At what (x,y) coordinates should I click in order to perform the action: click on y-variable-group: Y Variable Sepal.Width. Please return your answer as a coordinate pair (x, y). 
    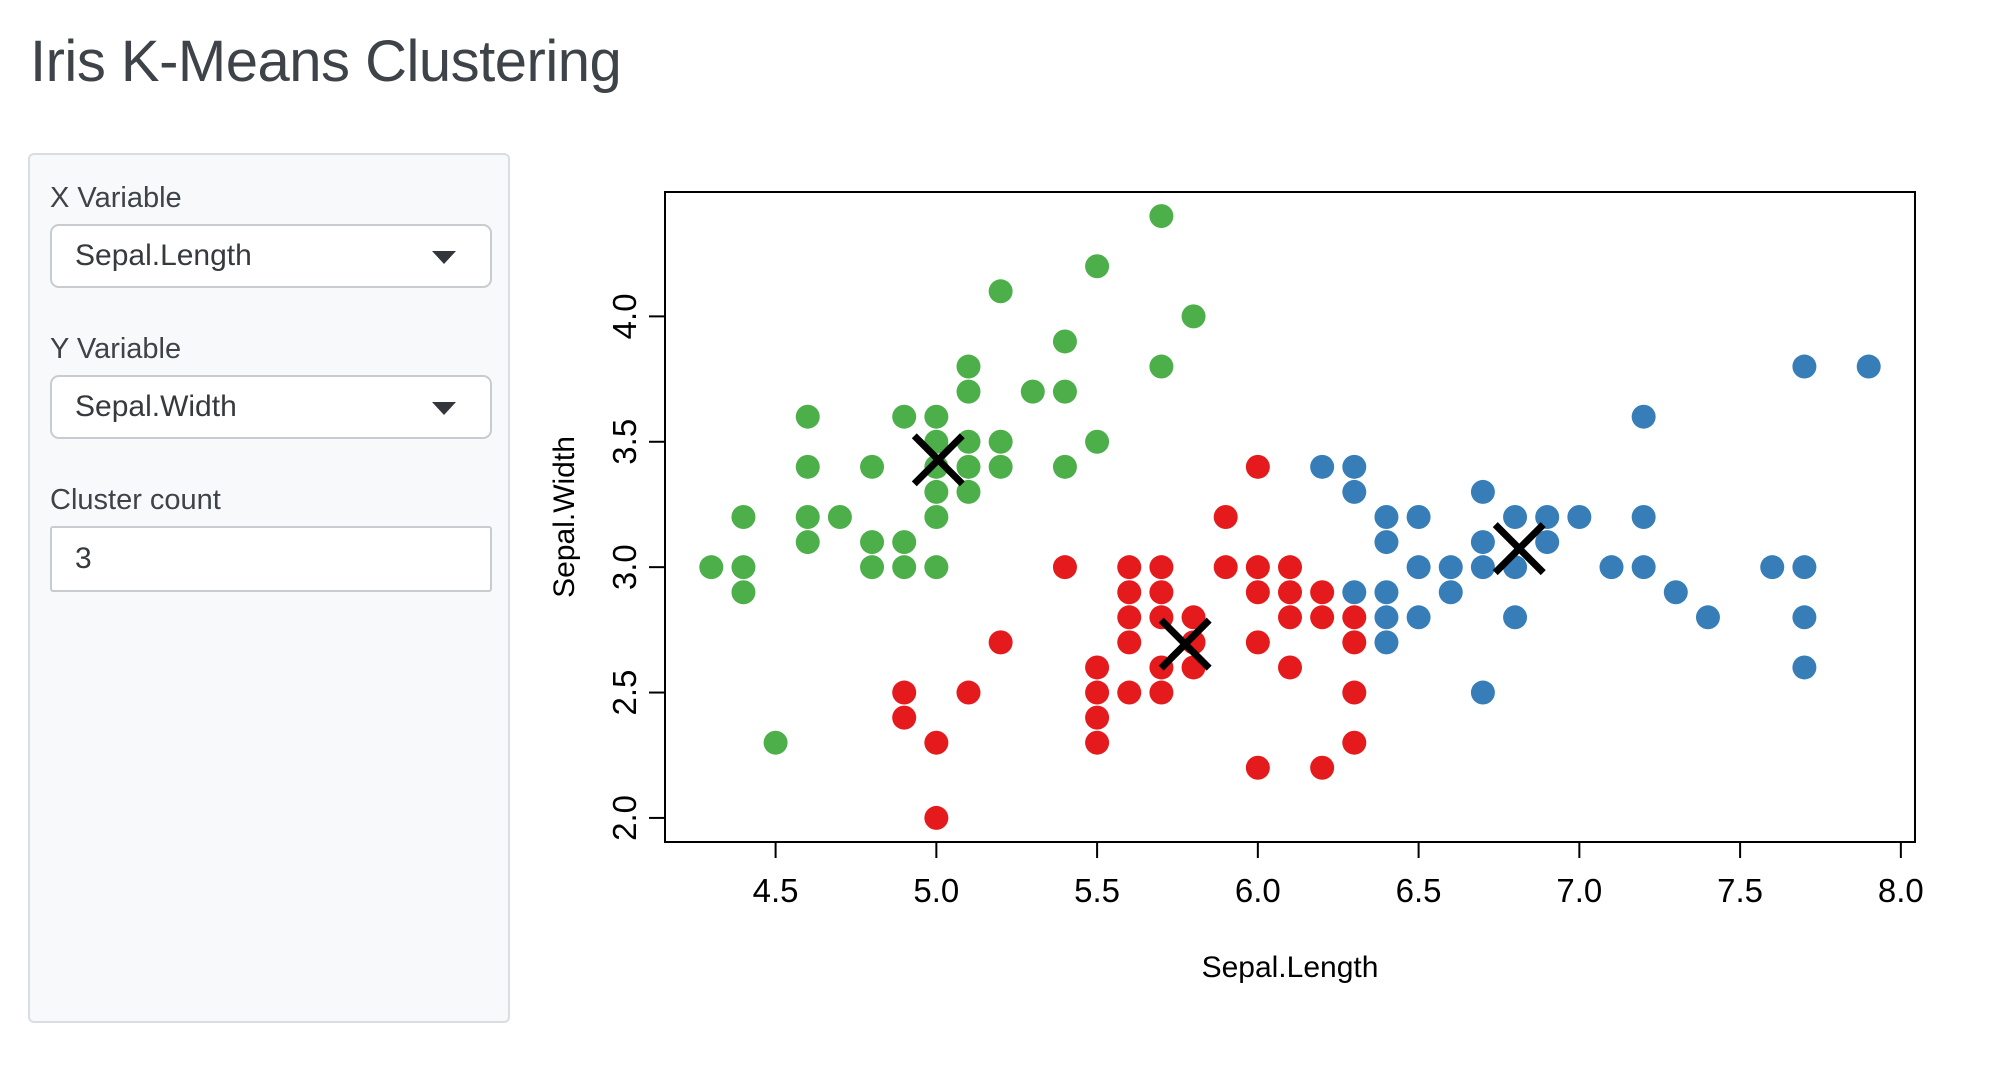
    Looking at the image, I should click on (271, 385).